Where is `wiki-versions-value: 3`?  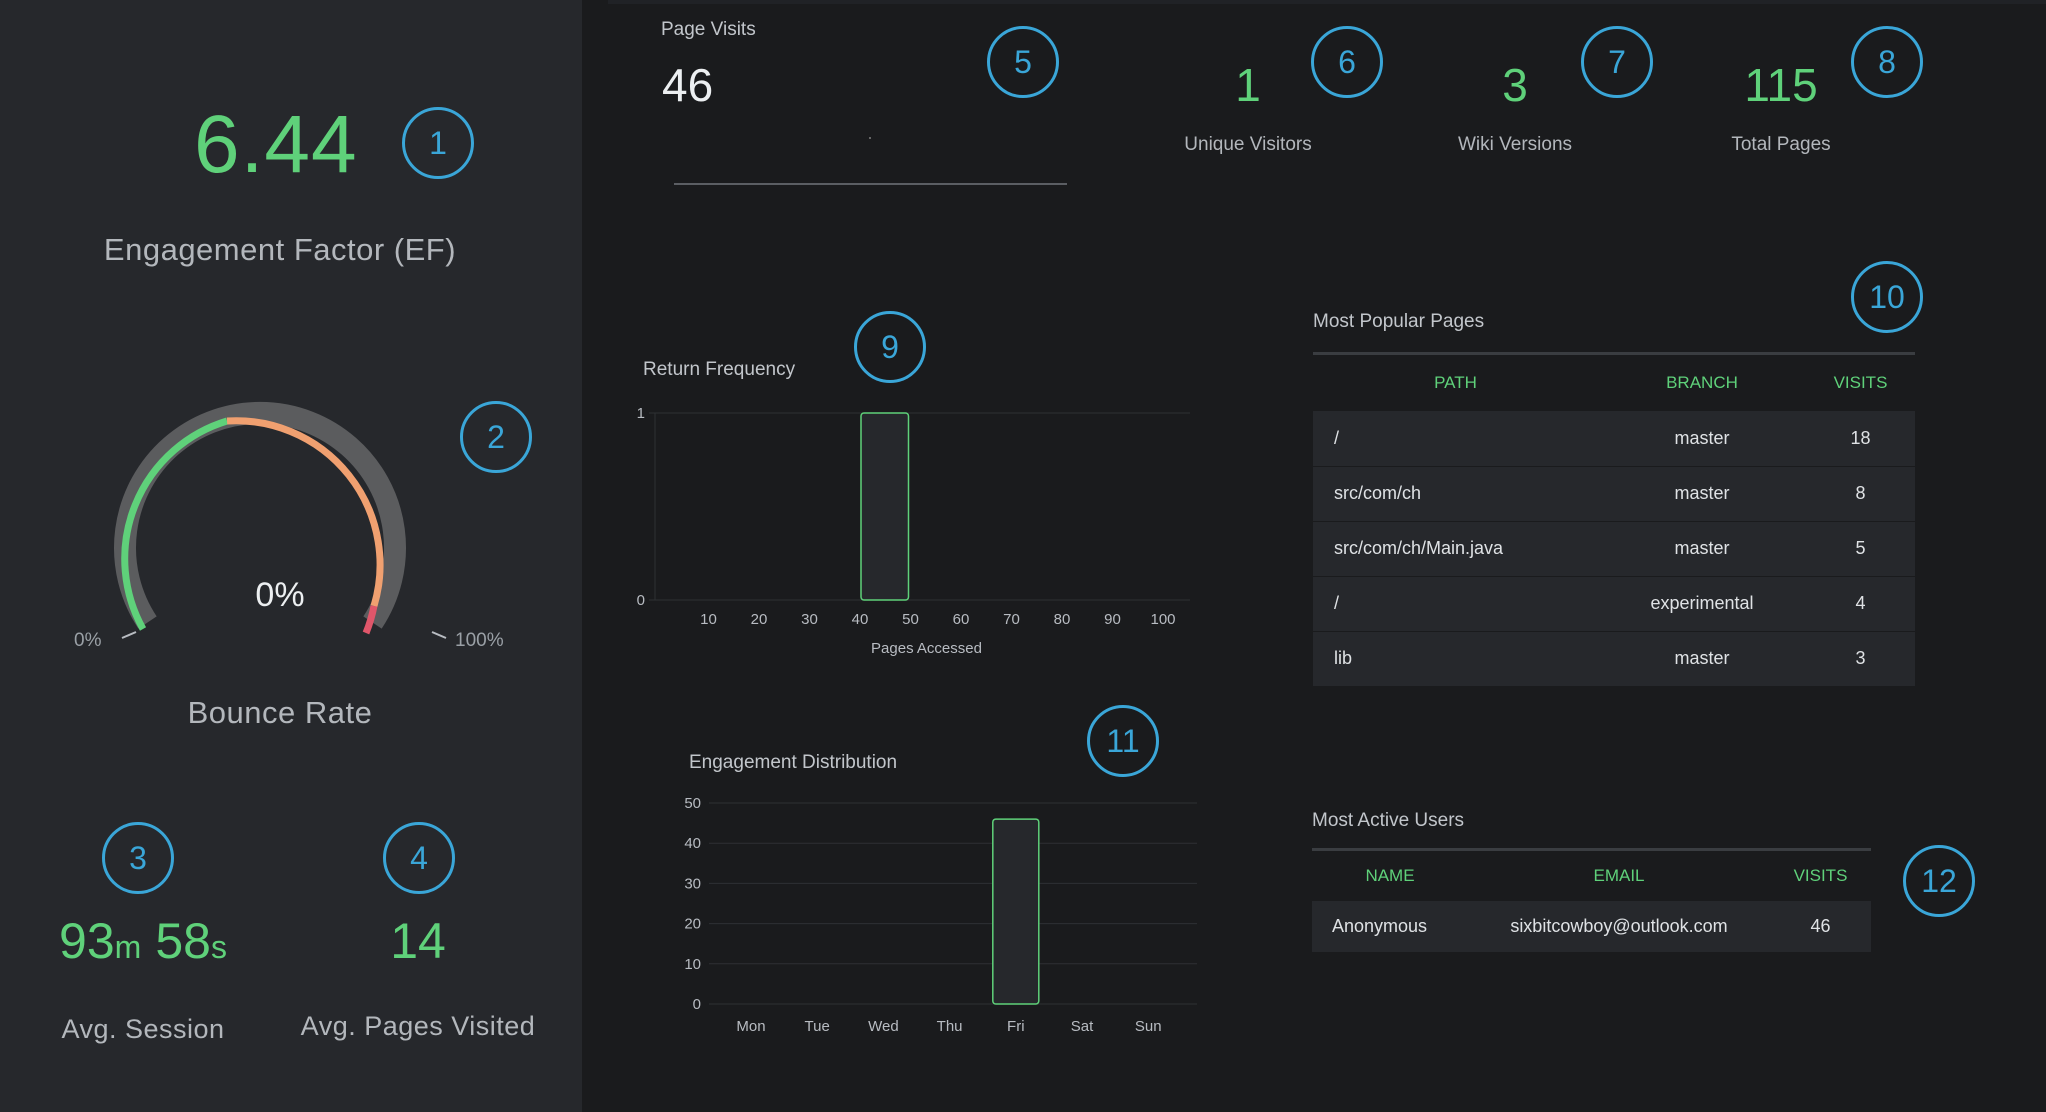 wiki-versions-value: 3 is located at coordinates (1515, 85).